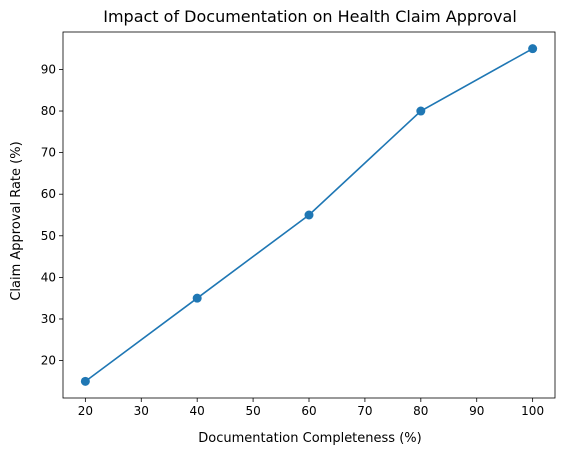  Describe the element at coordinates (48, 236) in the screenshot. I see `y-tick-label: 50` at that location.